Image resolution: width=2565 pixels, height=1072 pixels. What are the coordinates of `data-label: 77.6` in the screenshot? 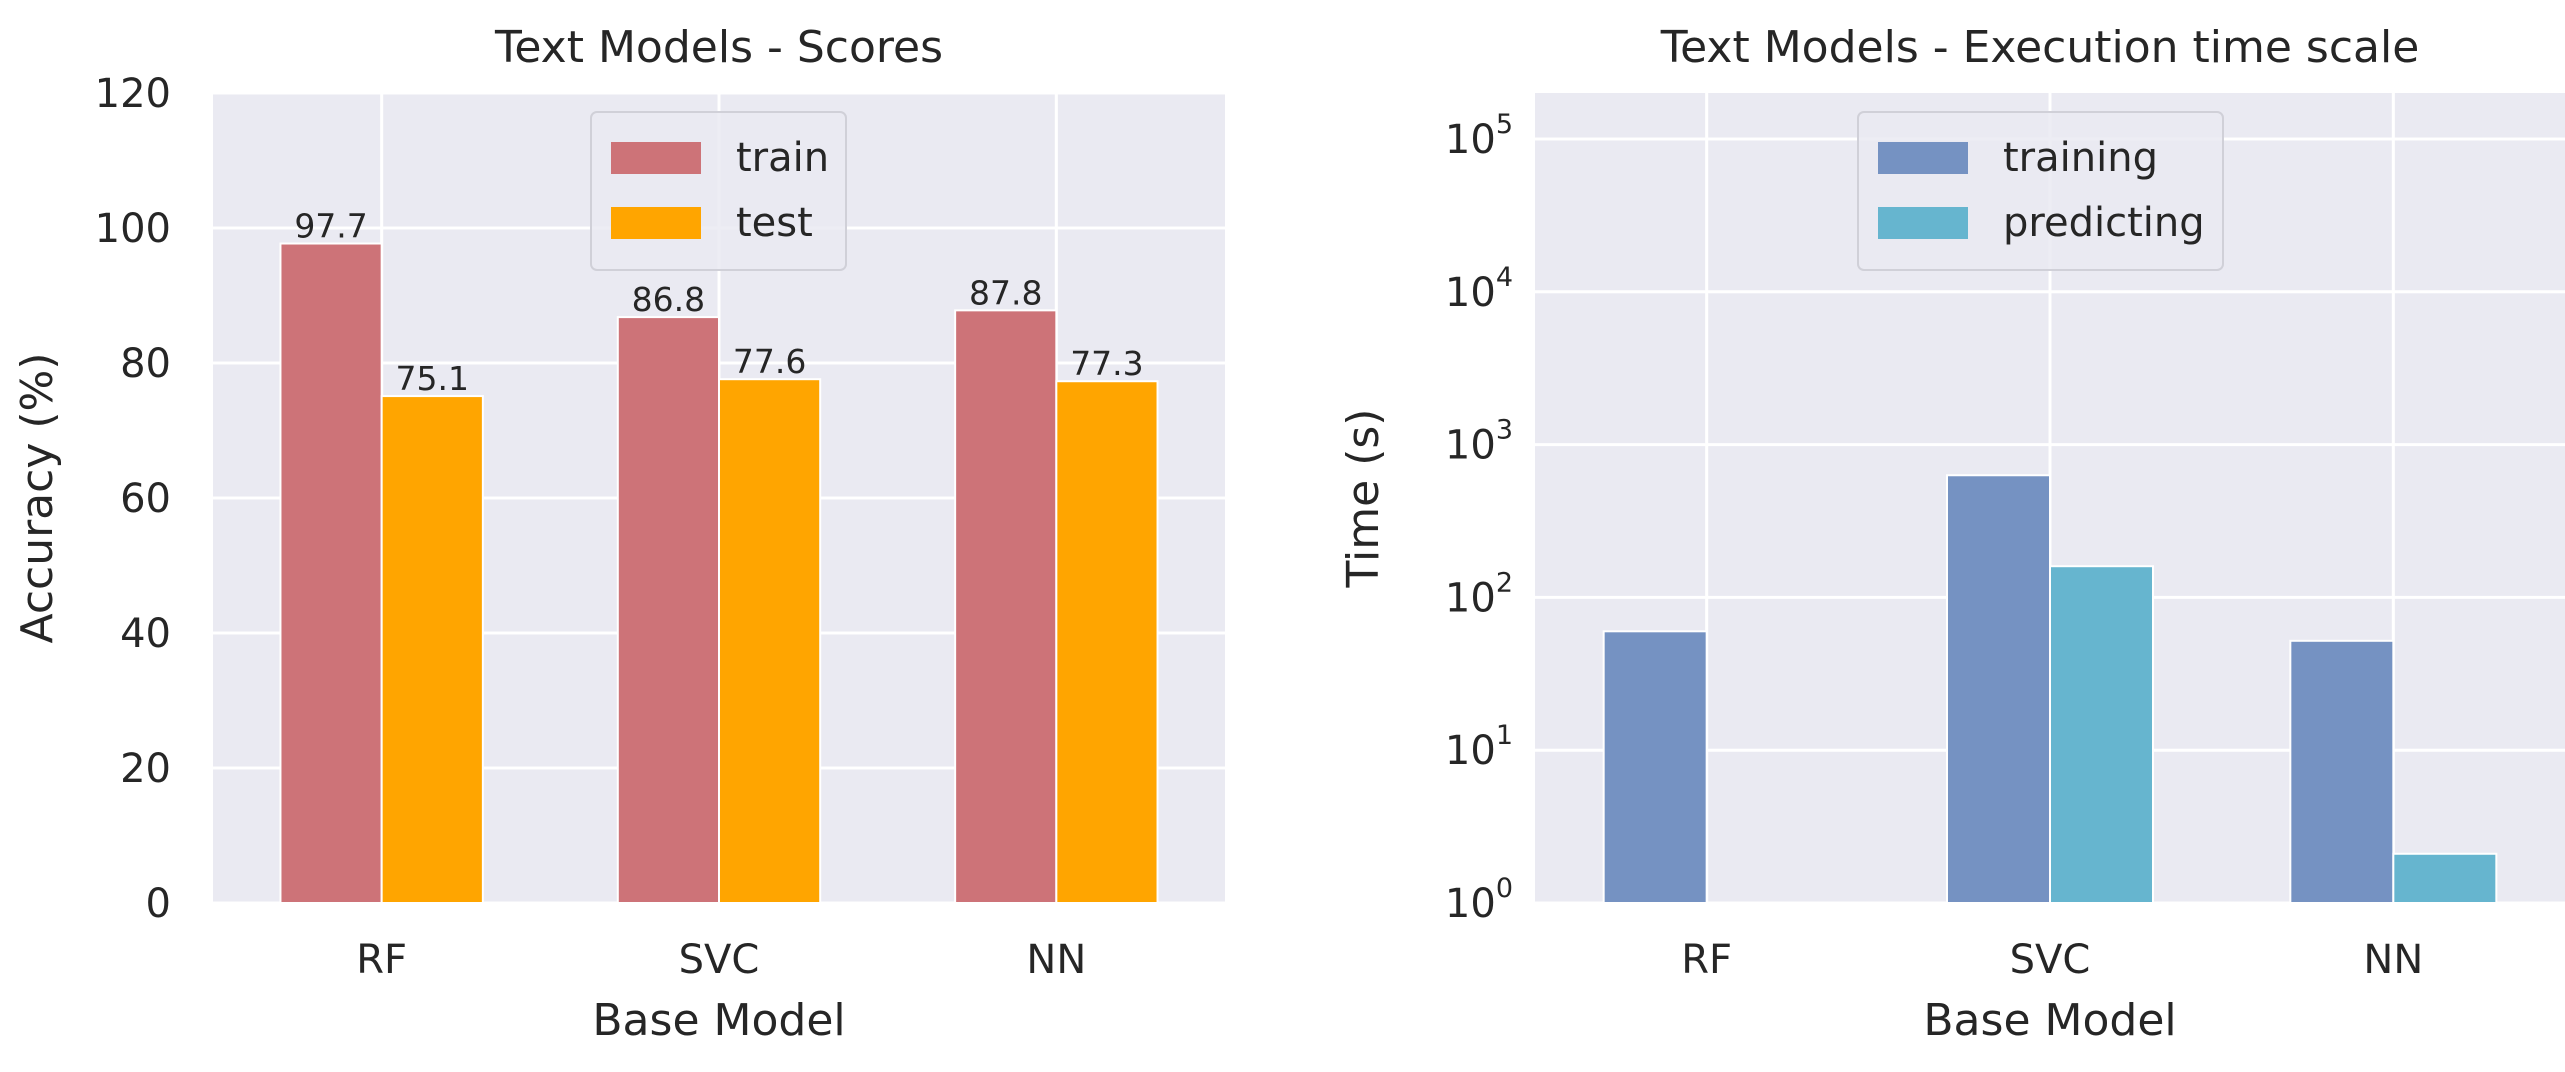 It's located at (769, 361).